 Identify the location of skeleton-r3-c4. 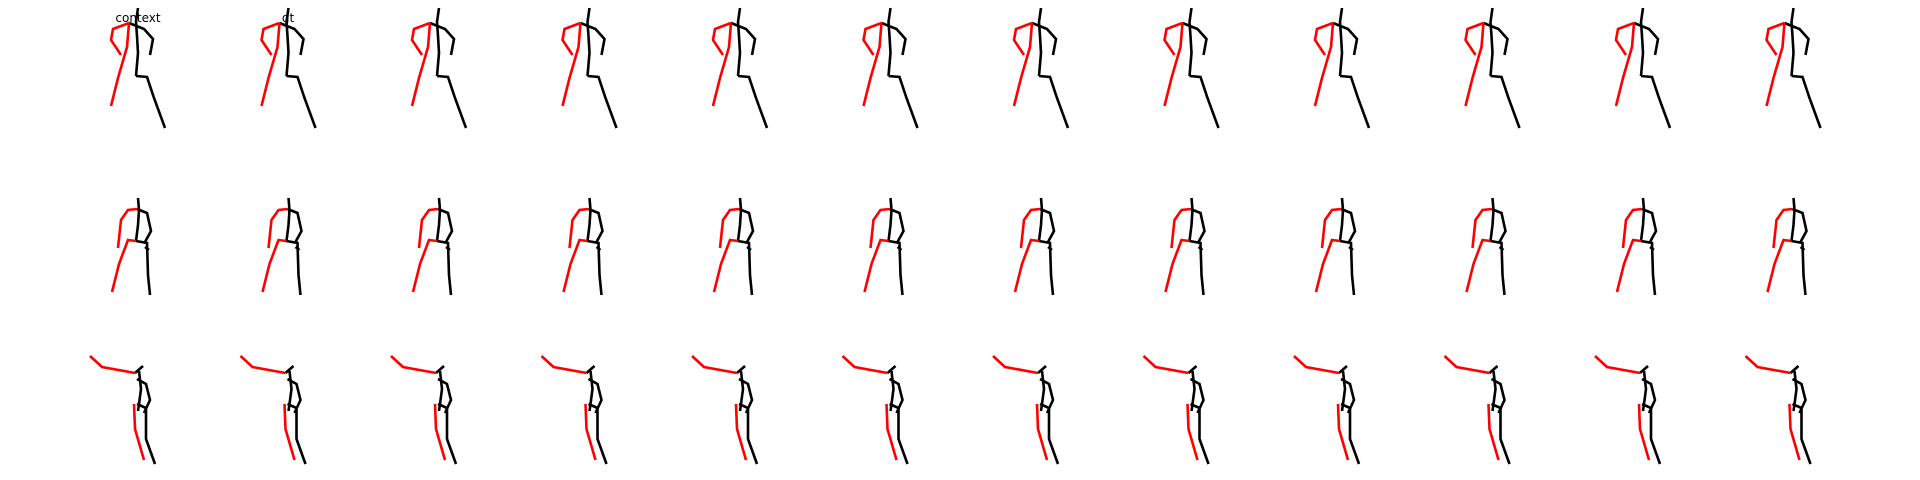
(574, 410).